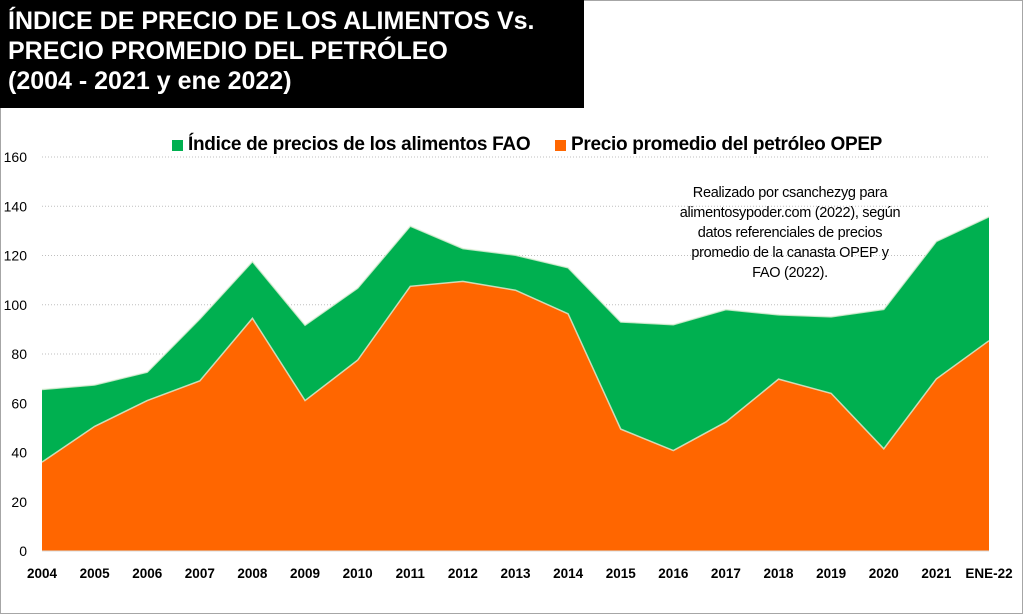 The height and width of the screenshot is (614, 1023). I want to click on title-line-3: (2004 - 2021 y ene 2022), so click(150, 81).